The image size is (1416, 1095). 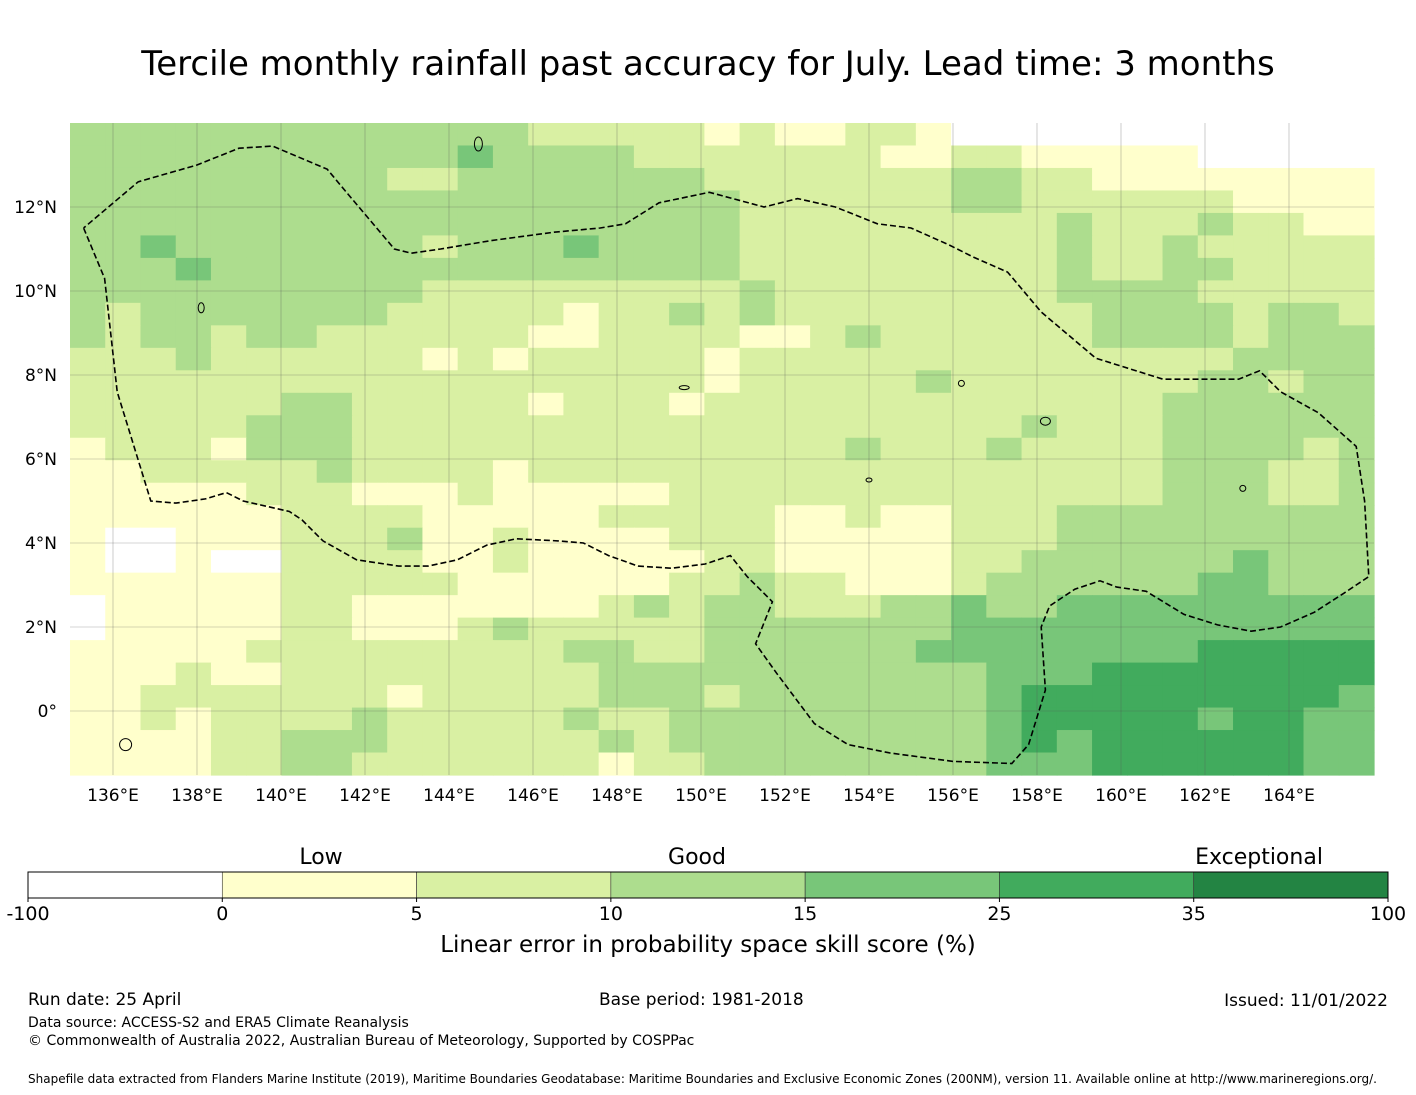 I want to click on longitude-tick-label: 148°E, so click(x=617, y=796).